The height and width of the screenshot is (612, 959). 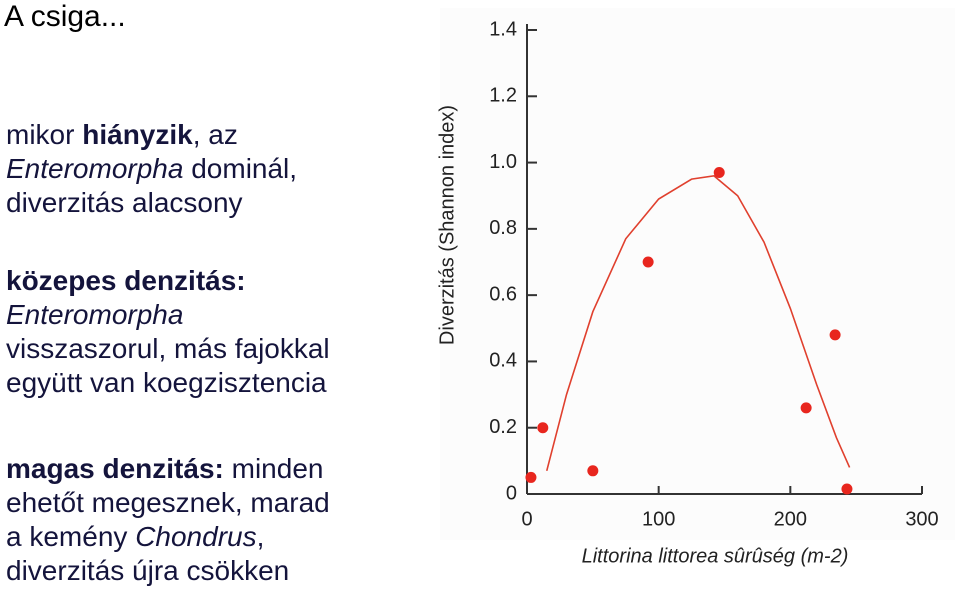 I want to click on x-tick-label: 100, so click(x=658, y=519).